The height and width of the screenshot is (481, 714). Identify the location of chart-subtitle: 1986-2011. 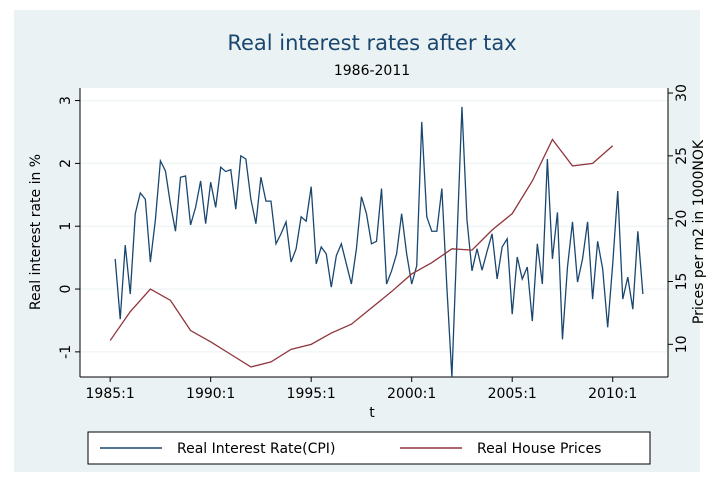
(372, 71).